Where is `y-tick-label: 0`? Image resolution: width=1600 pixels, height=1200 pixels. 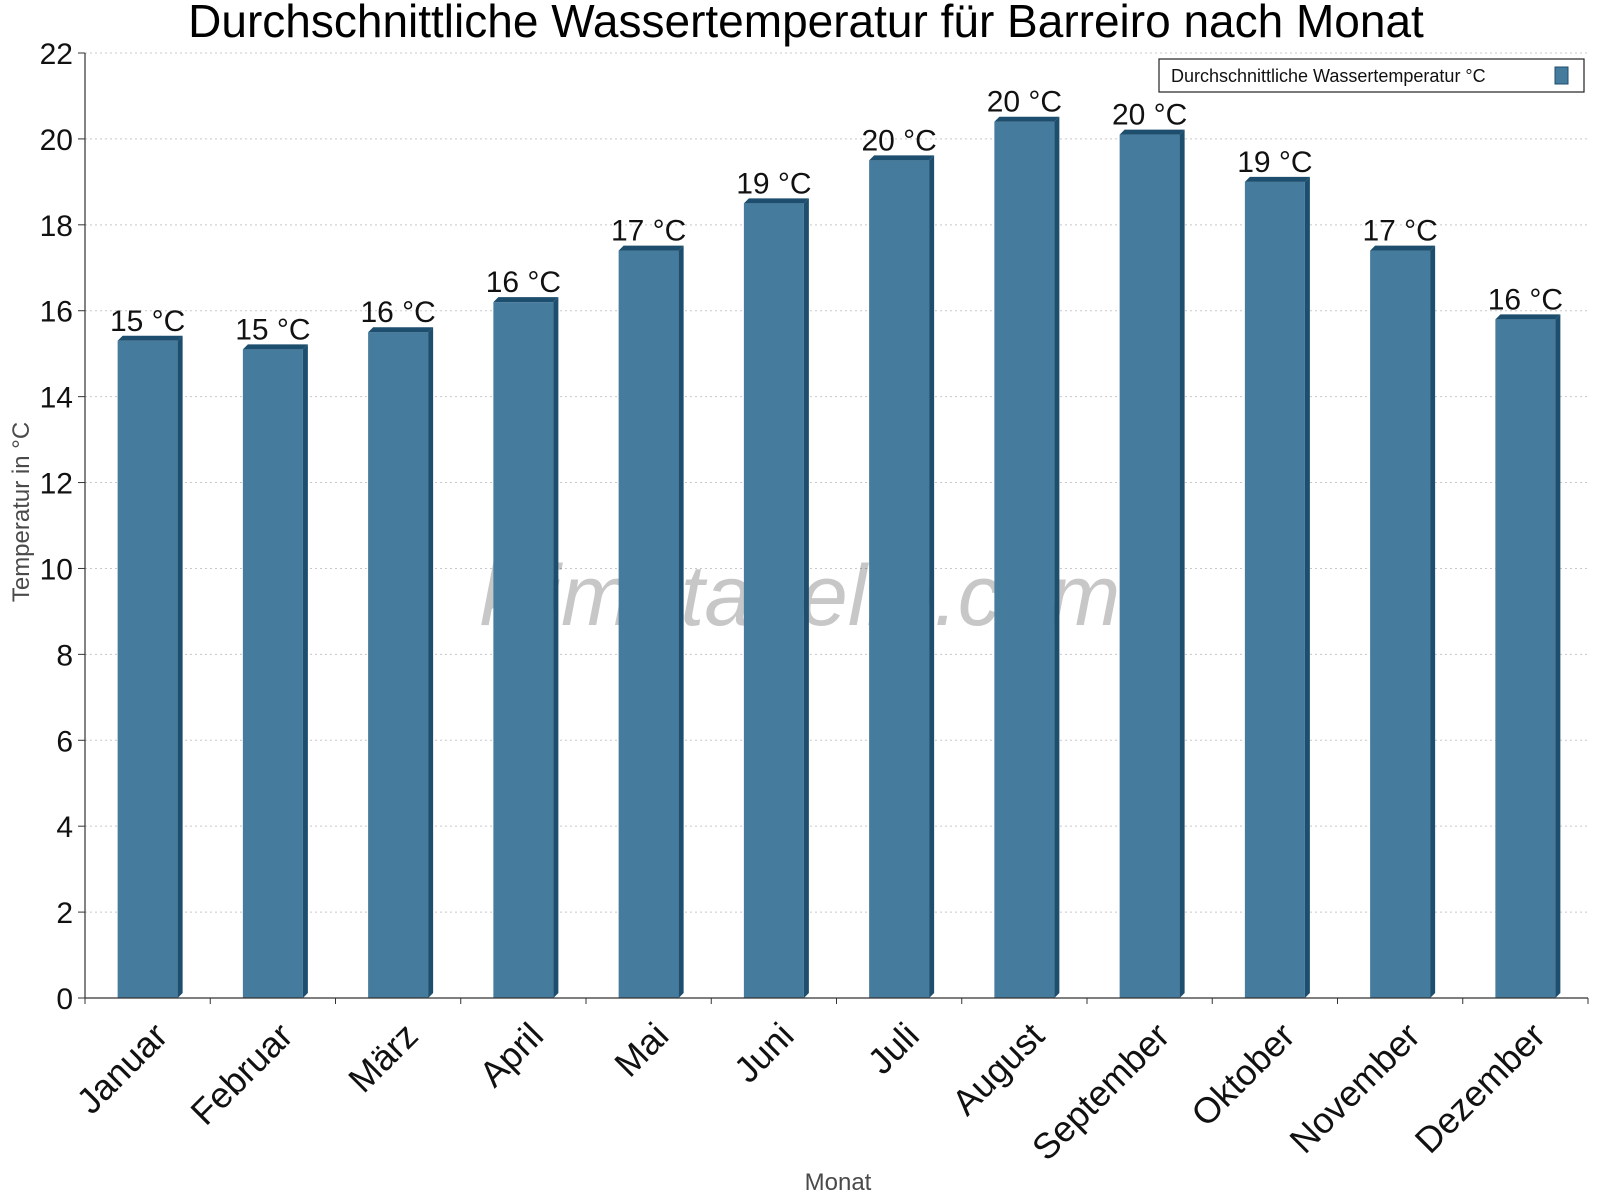 y-tick-label: 0 is located at coordinates (64, 999).